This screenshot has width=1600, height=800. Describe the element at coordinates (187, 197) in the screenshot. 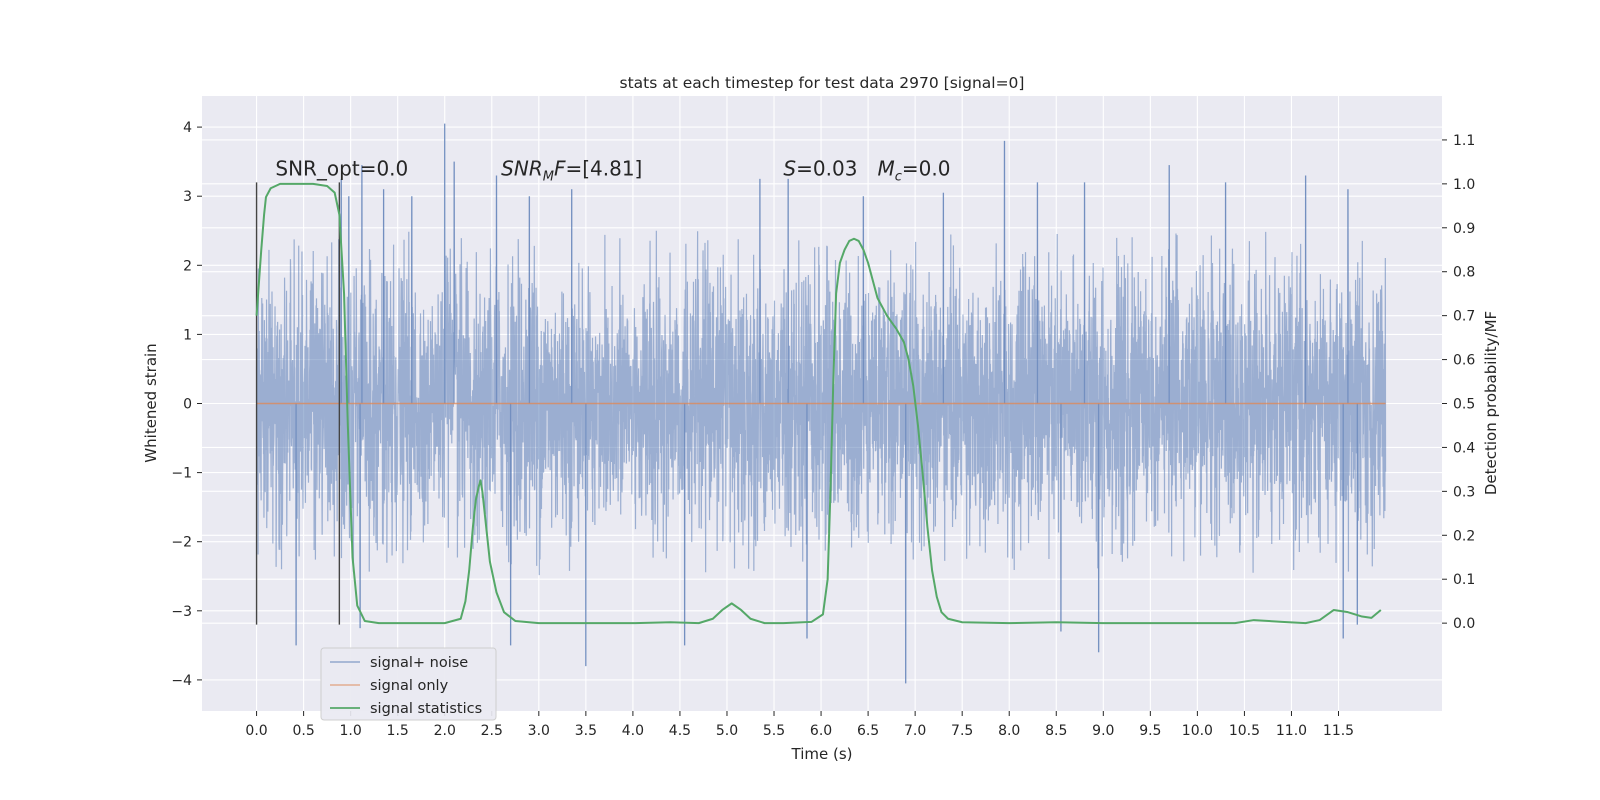

I see `y-left-tick-label-7: 3` at that location.